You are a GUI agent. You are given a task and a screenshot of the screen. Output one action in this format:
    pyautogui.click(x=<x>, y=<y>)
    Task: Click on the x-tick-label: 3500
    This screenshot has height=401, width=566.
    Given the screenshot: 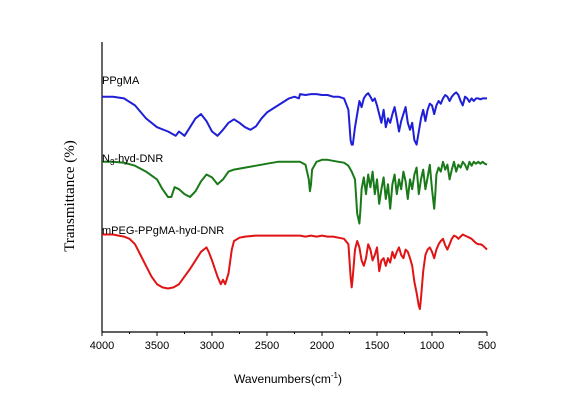 What is the action you would take?
    pyautogui.click(x=157, y=346)
    